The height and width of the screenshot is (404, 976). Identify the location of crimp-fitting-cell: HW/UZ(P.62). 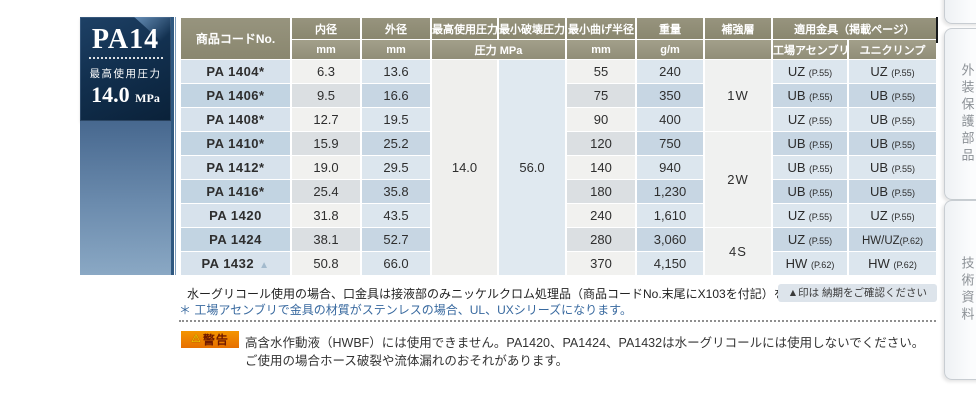
(892, 239).